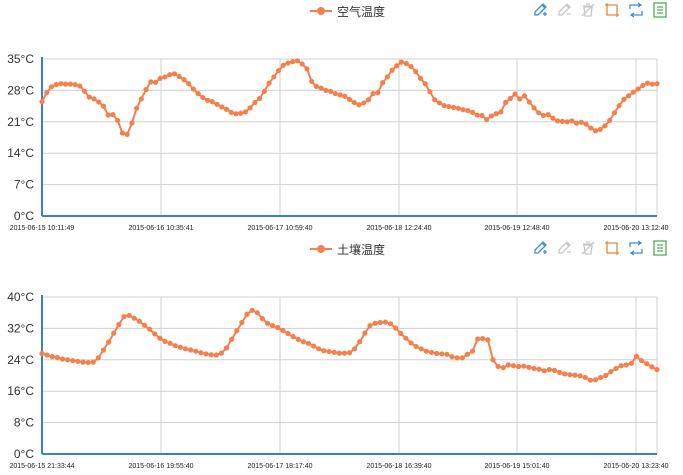 Image resolution: width=683 pixels, height=475 pixels. Describe the element at coordinates (660, 248) in the screenshot. I see `data-view-icon` at that location.